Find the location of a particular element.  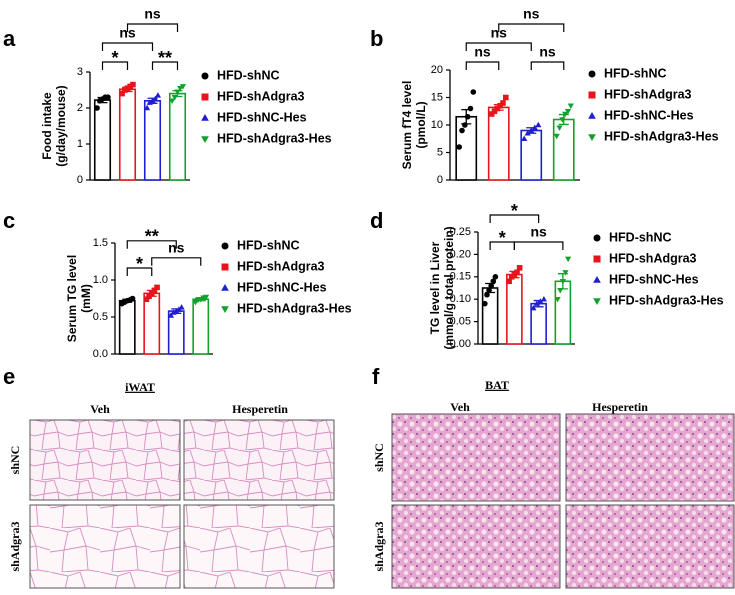

y-axis-label: Serum TG level is located at coordinates (72, 298).